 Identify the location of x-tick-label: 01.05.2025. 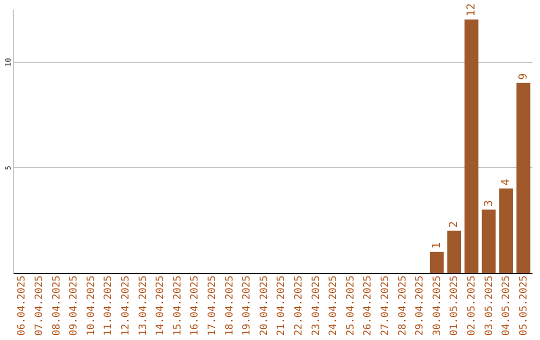
(454, 306).